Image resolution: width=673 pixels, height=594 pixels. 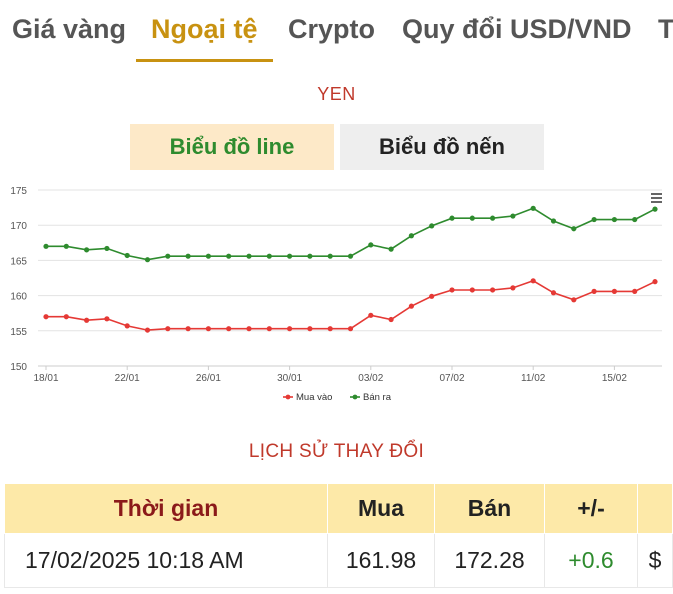 What do you see at coordinates (45, 378) in the screenshot?
I see `x-tick-label: 18/01` at bounding box center [45, 378].